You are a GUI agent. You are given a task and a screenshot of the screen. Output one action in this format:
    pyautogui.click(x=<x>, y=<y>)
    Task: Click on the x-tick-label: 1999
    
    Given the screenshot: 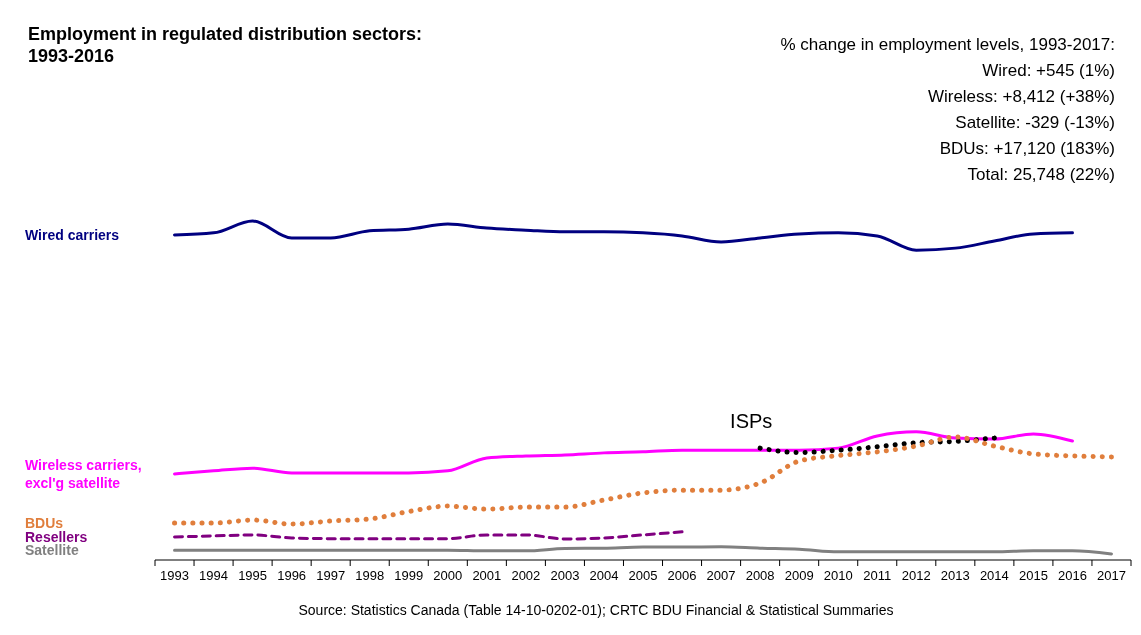 What is the action you would take?
    pyautogui.click(x=409, y=575)
    